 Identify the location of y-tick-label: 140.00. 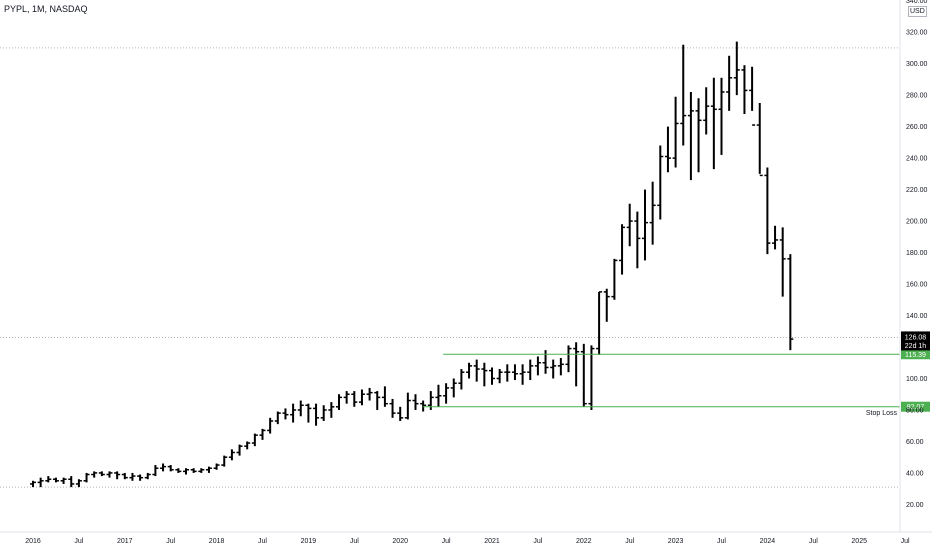
(917, 316).